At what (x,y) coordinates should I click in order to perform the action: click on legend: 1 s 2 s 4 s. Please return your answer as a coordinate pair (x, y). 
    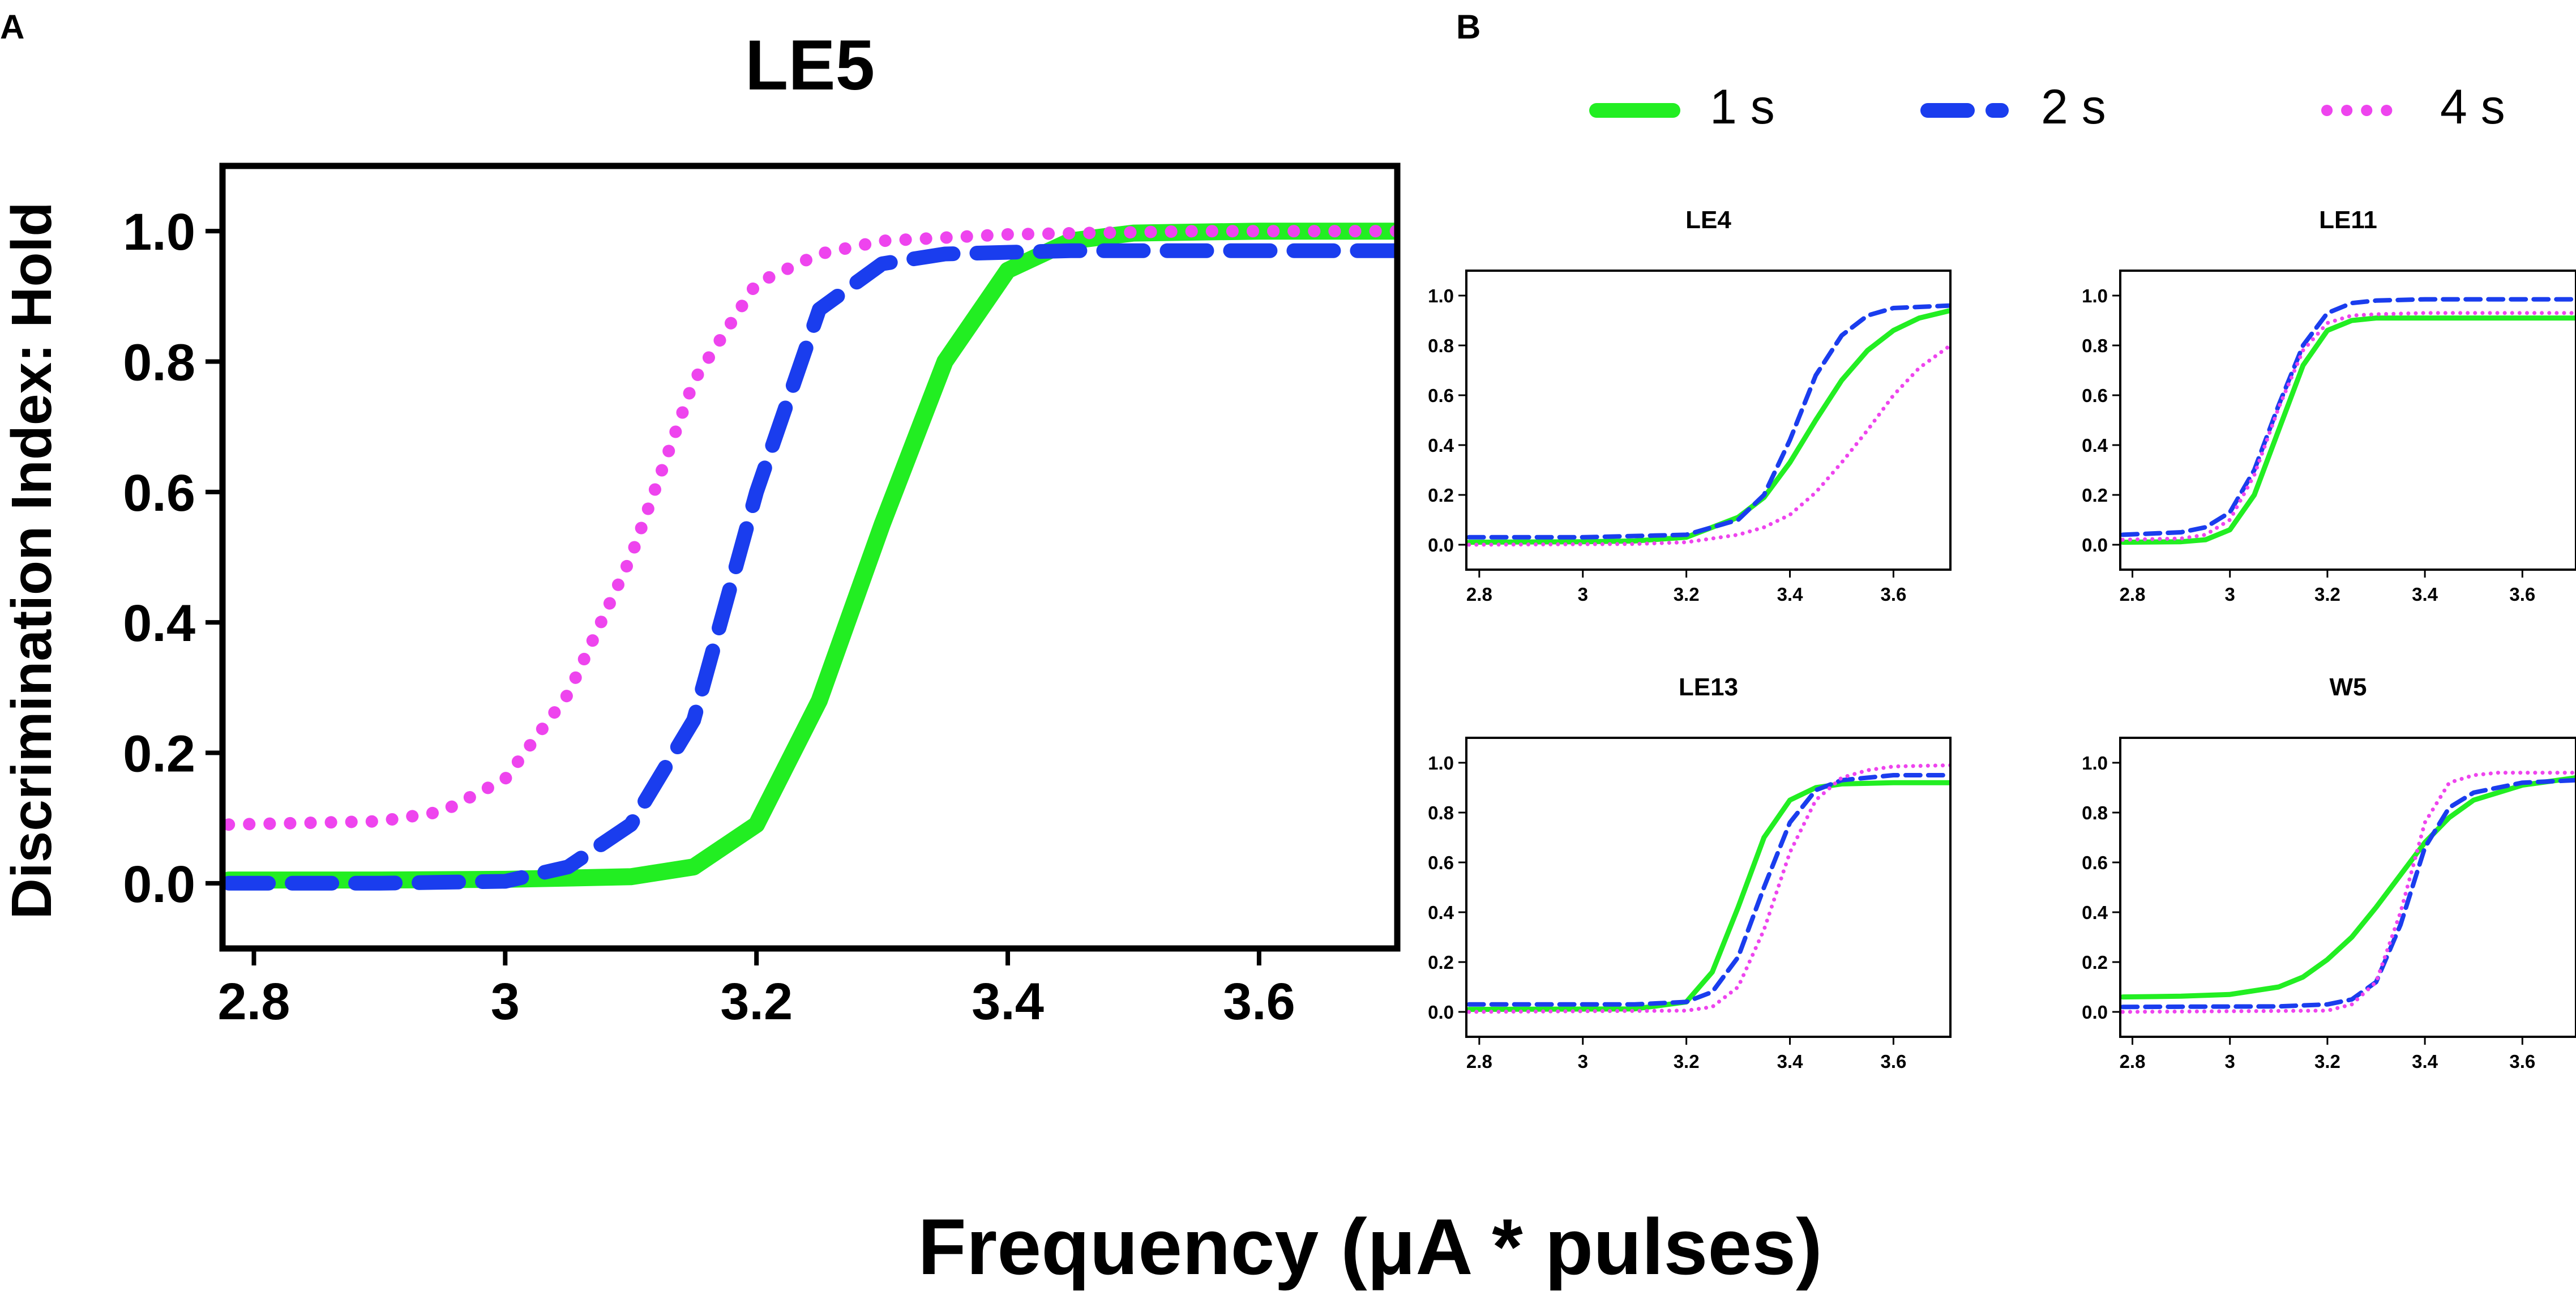
    Looking at the image, I should click on (2047, 107).